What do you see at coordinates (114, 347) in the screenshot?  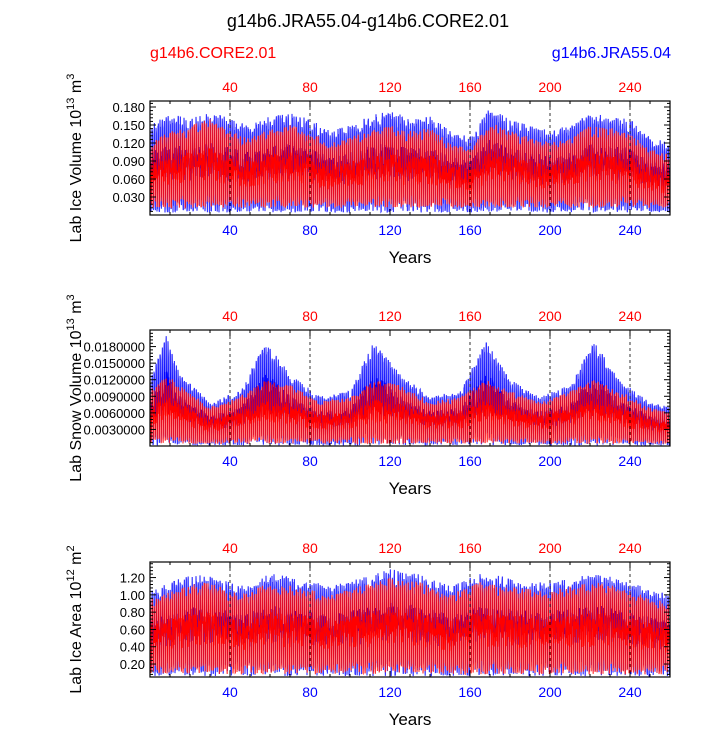 I see `y-tick-label: 0.0180000` at bounding box center [114, 347].